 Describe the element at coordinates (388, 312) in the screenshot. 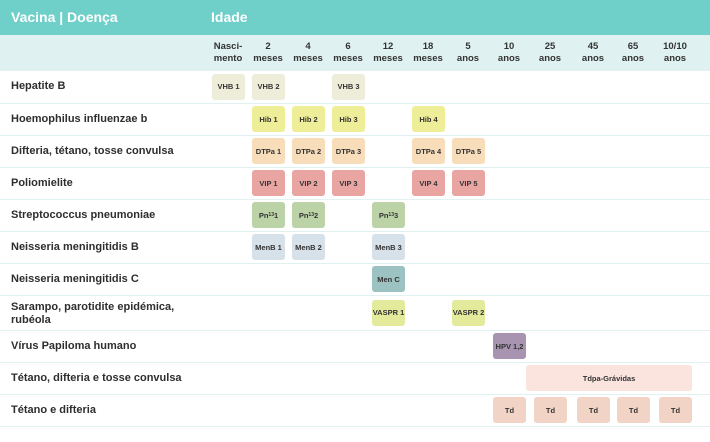

I see `dose-label: VASPR 1` at that location.